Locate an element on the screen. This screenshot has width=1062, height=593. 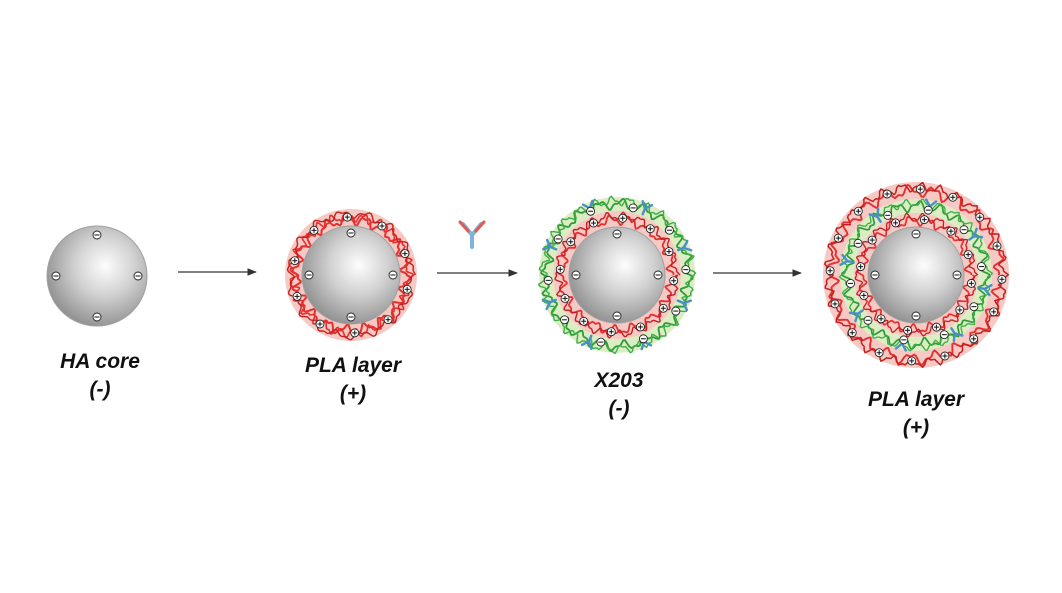
x203-particle is located at coordinates (617, 275).